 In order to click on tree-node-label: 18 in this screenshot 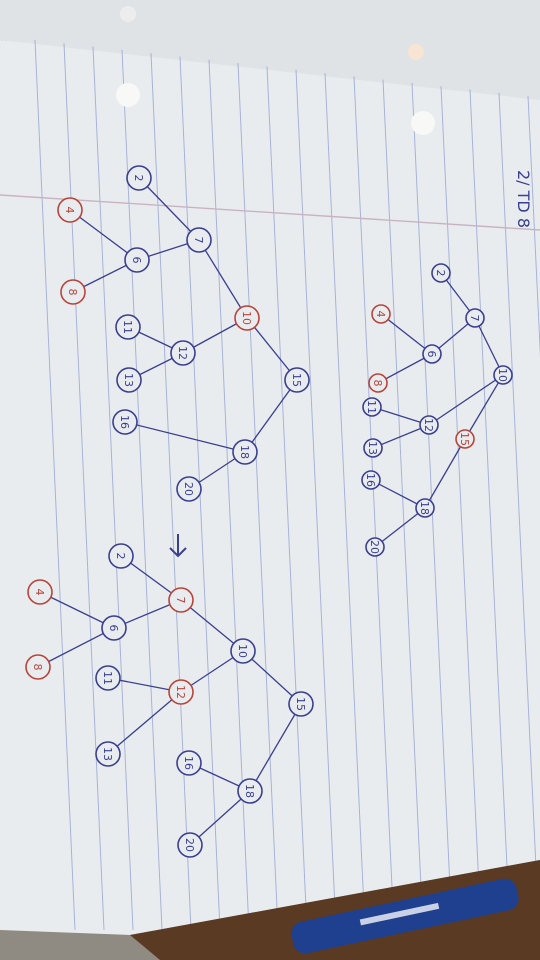, I will do `click(424, 508)`.